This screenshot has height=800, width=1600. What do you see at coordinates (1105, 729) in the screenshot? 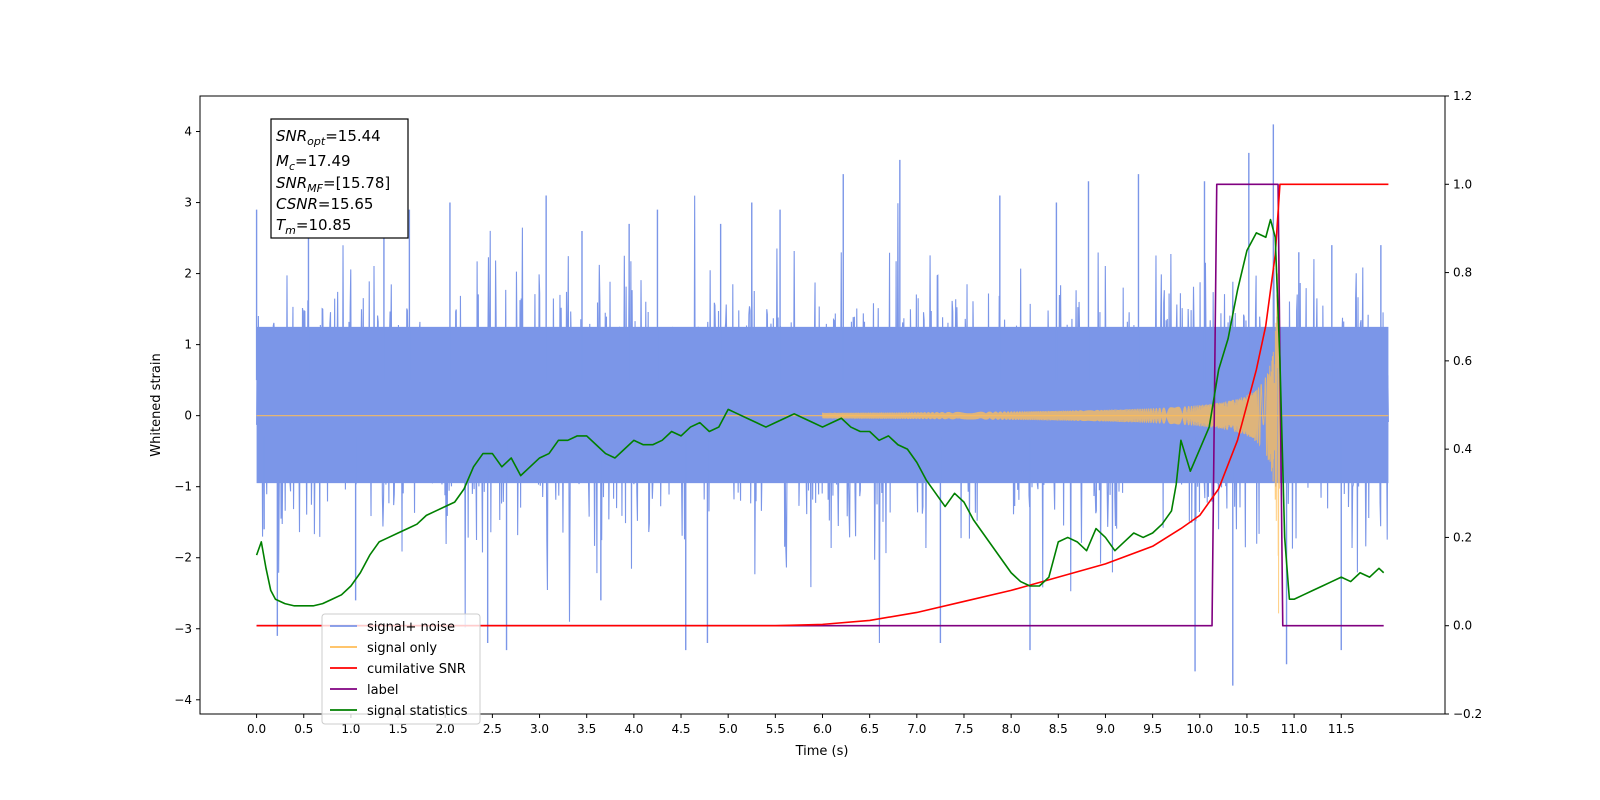
I see `x-tick-label: 9.0` at bounding box center [1105, 729].